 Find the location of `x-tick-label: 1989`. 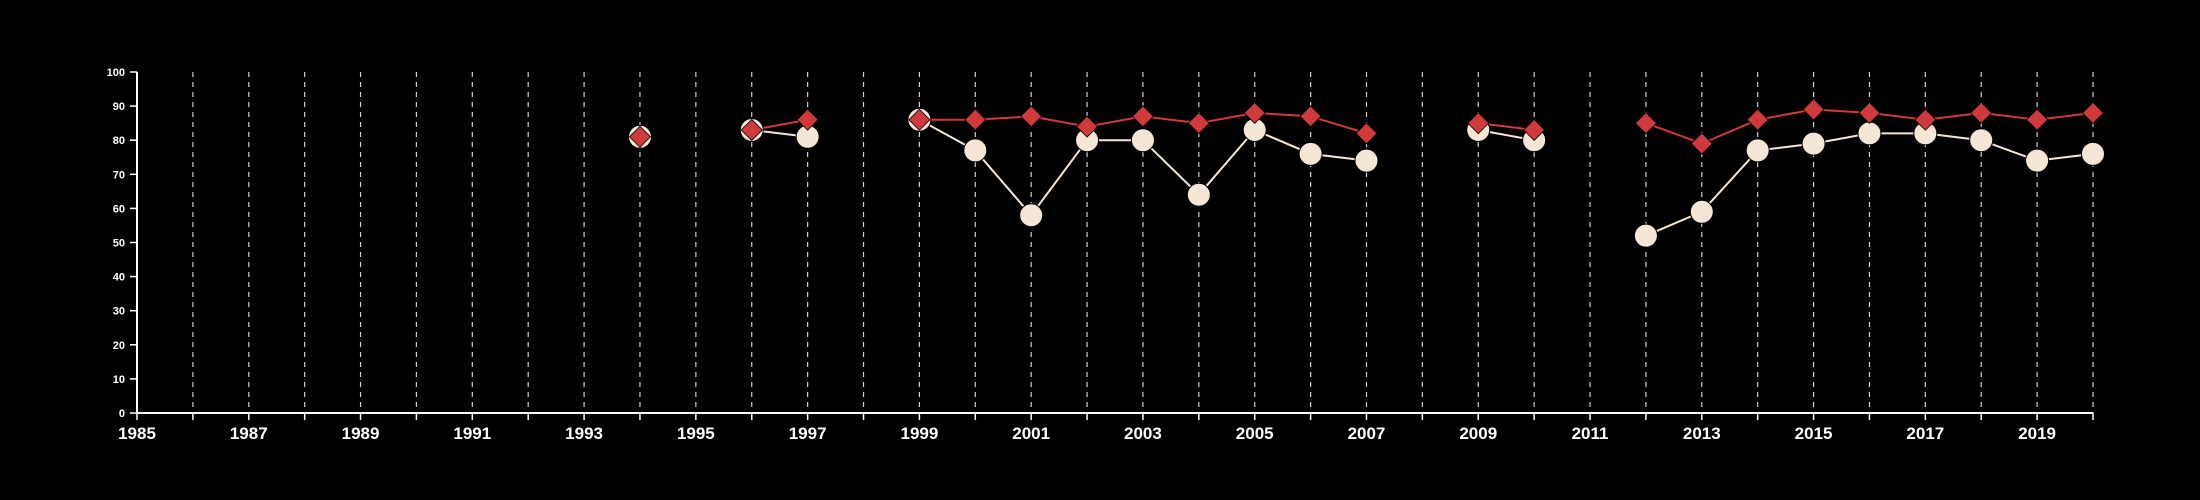

x-tick-label: 1989 is located at coordinates (361, 433).